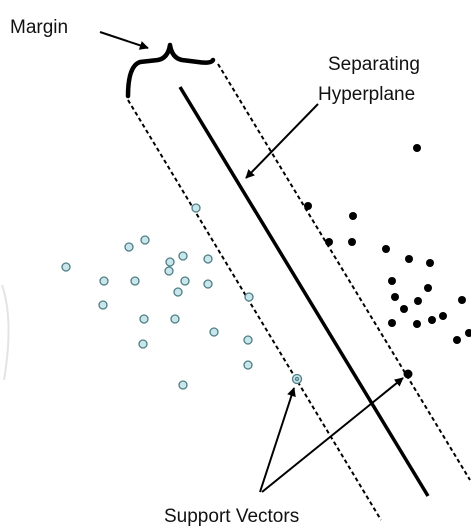 The width and height of the screenshot is (471, 529). I want to click on hyperplane-label-line2: Hyperplane, so click(366, 94).